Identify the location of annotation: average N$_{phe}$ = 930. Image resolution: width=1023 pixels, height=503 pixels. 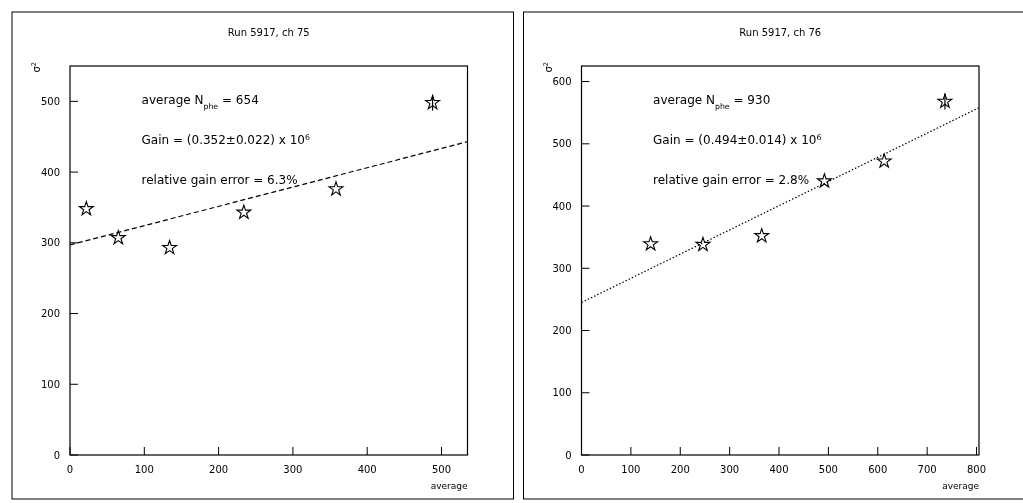
(712, 102).